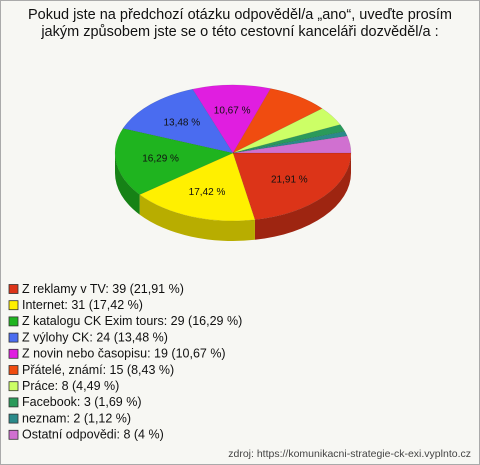  Describe the element at coordinates (160, 159) in the screenshot. I see `data-label: 16,29 %` at that location.